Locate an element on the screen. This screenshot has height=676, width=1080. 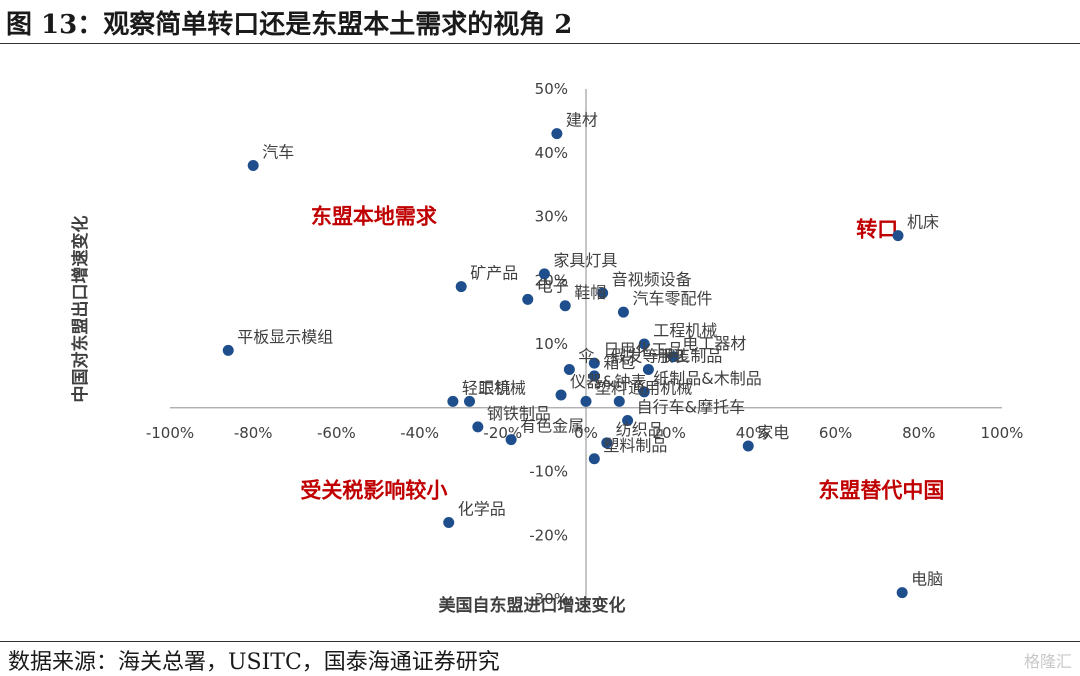
figure-title: 图 13：观察简单转口还是东盟本土需求的视角 2 is located at coordinates (289, 25).